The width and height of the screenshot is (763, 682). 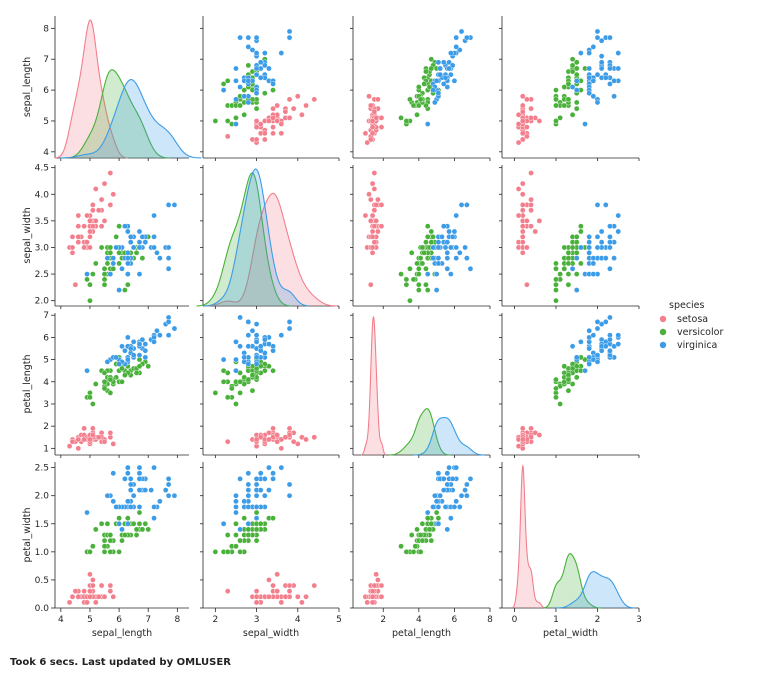 What do you see at coordinates (46, 383) in the screenshot?
I see `y-tick-label: 4` at bounding box center [46, 383].